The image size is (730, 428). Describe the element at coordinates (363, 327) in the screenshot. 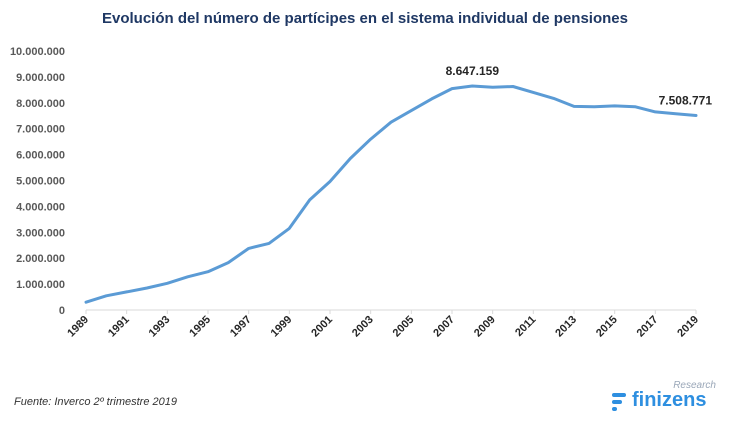

I see `x-tick-label: 2003` at that location.